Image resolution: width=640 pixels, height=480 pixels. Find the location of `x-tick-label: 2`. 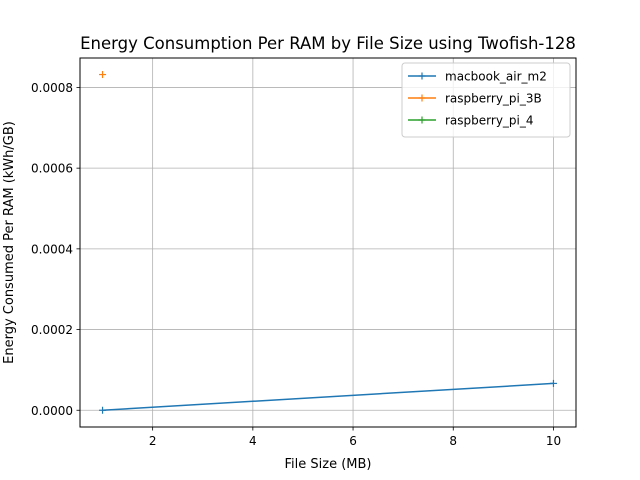

x-tick-label: 2 is located at coordinates (153, 441).